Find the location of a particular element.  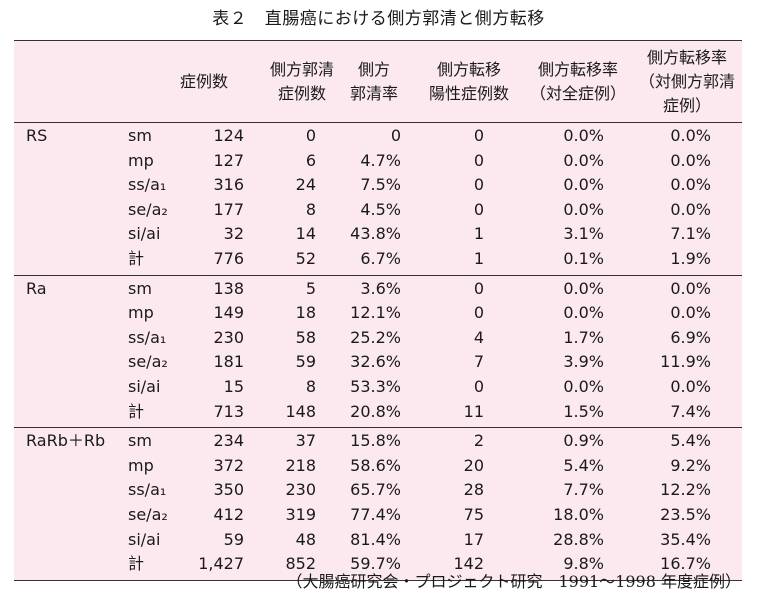

cell-cases: 124 is located at coordinates (228, 135).